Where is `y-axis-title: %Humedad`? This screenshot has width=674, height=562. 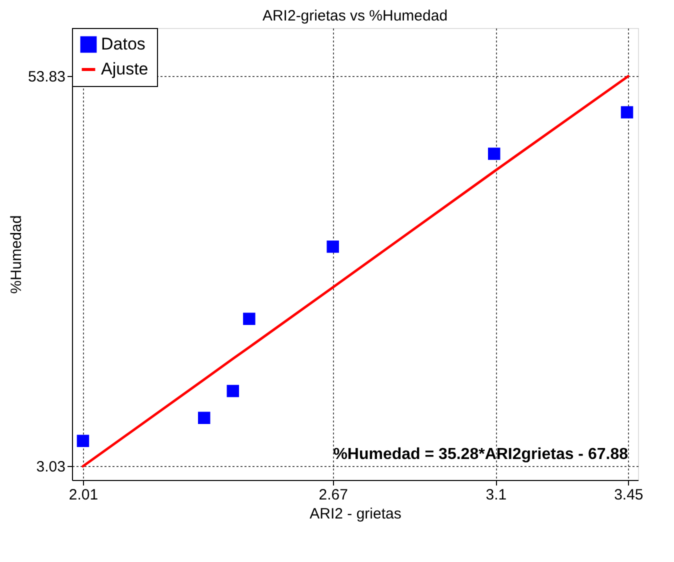
y-axis-title: %Humedad is located at coordinates (16, 254).